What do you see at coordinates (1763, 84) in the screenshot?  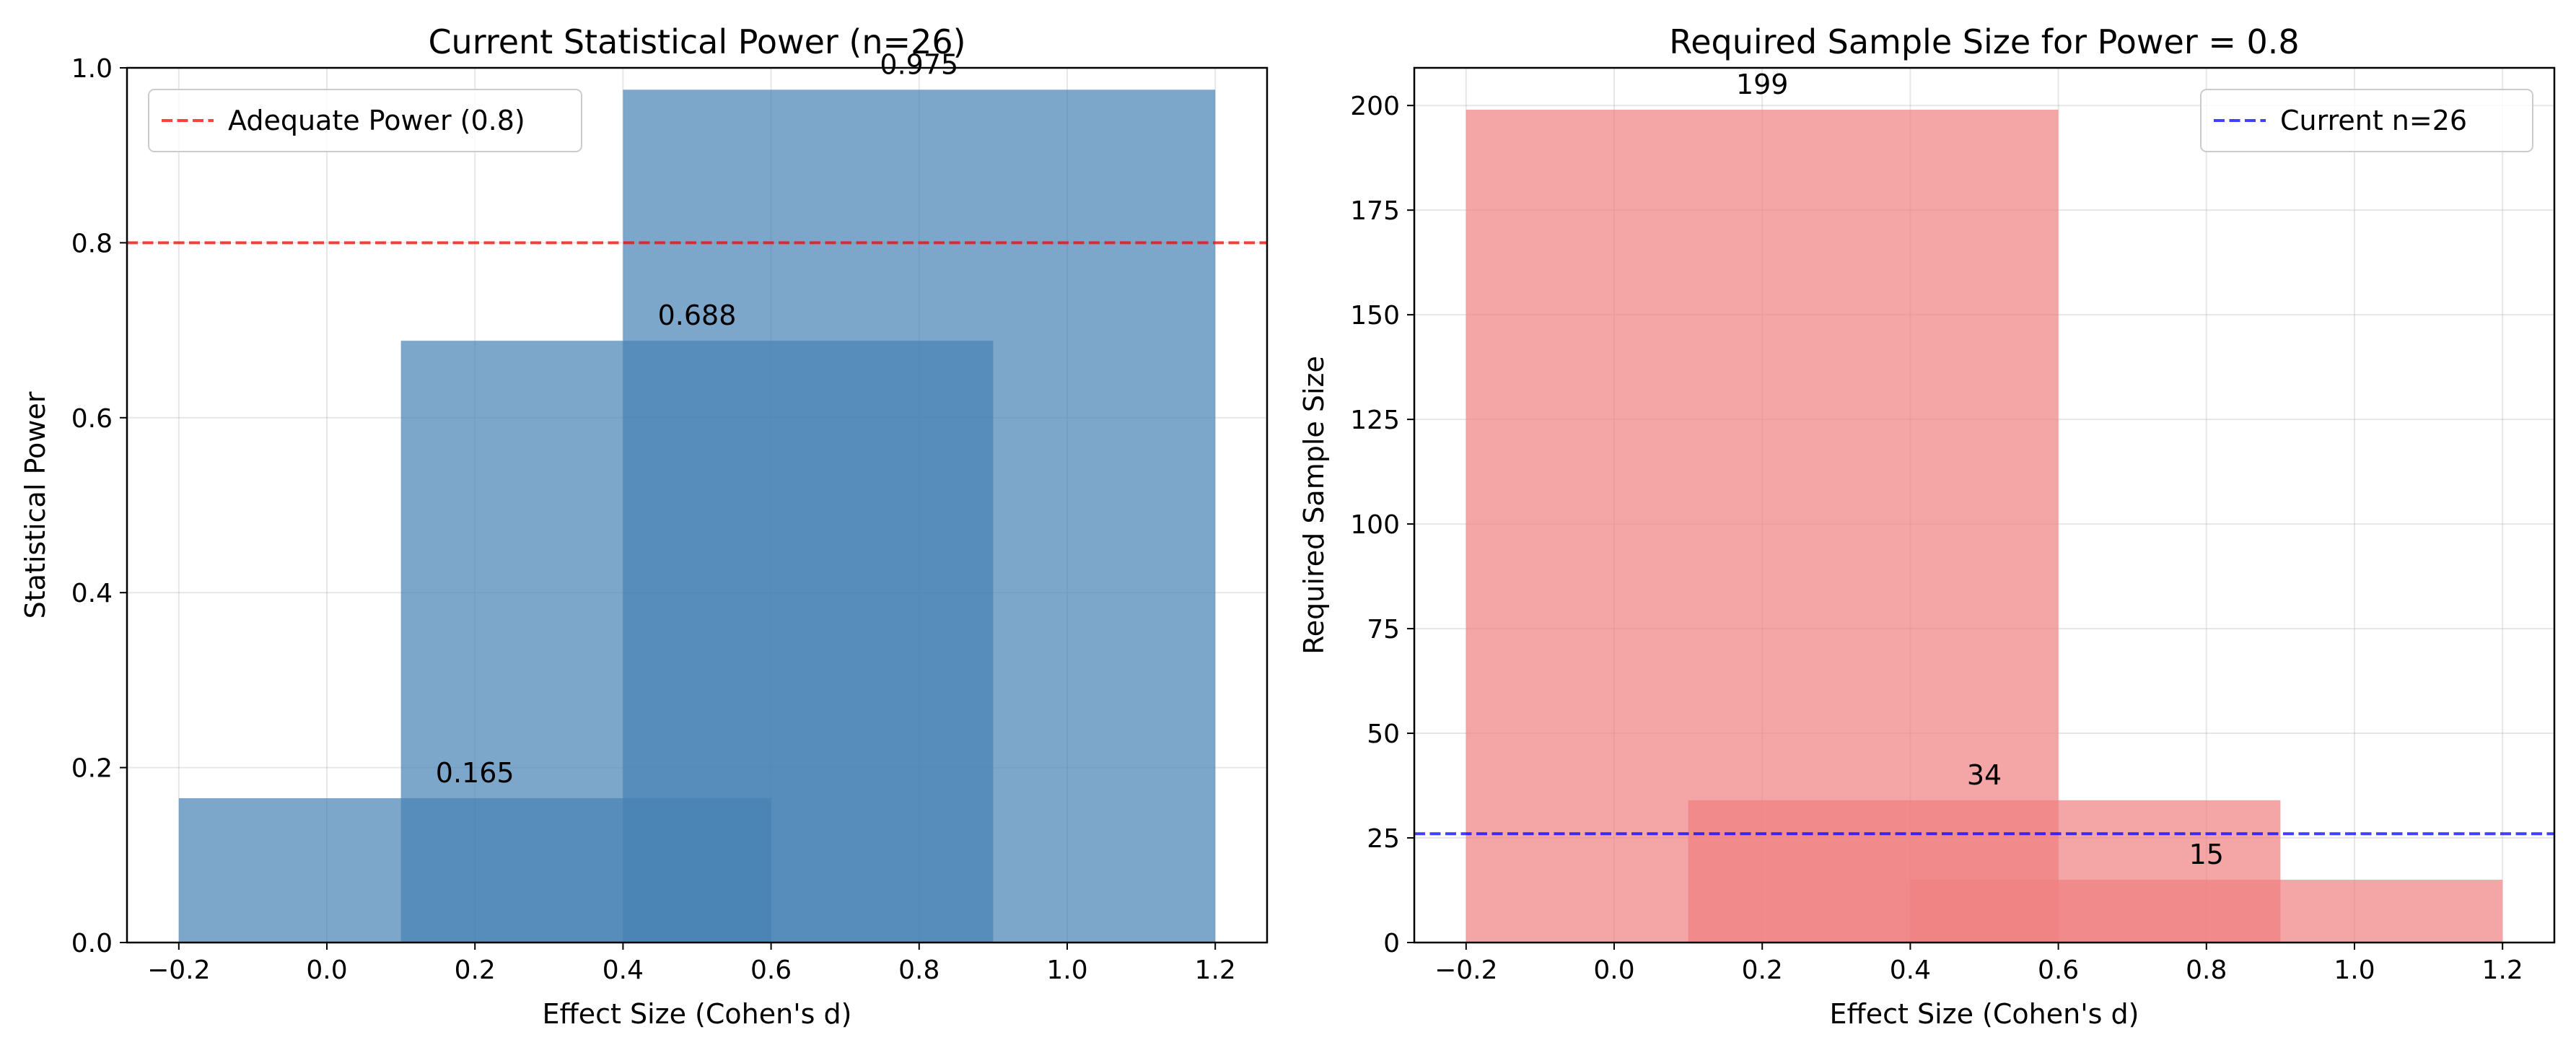 I see `bar-value-label: 199` at bounding box center [1763, 84].